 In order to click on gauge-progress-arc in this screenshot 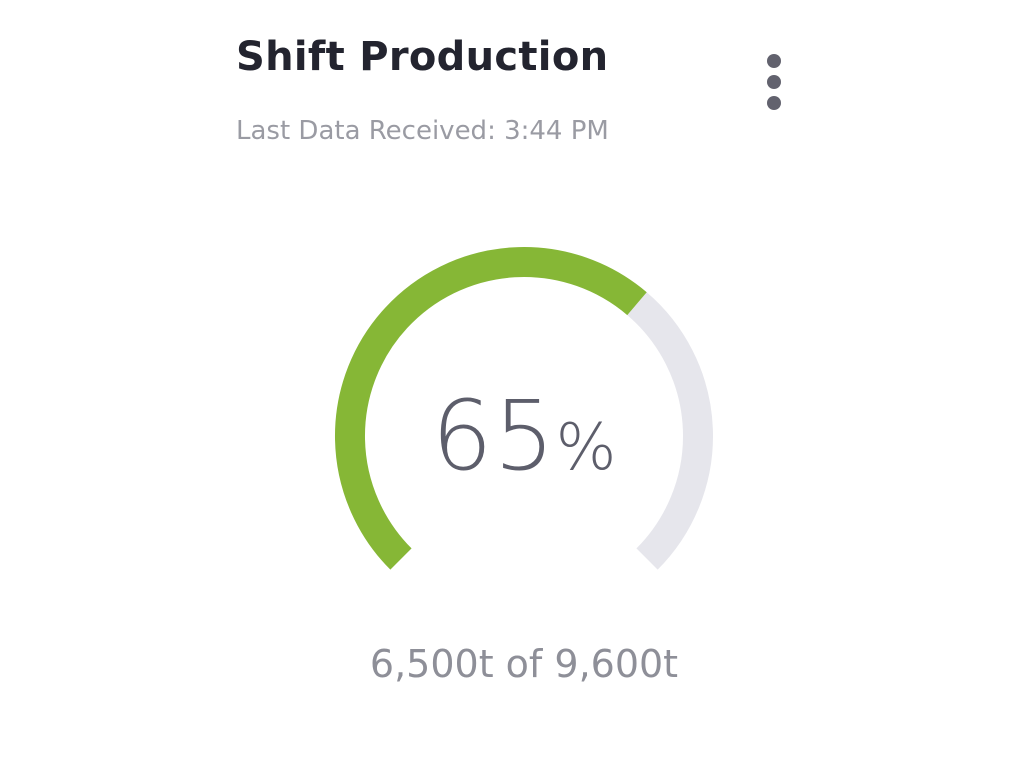, I will do `click(491, 408)`.